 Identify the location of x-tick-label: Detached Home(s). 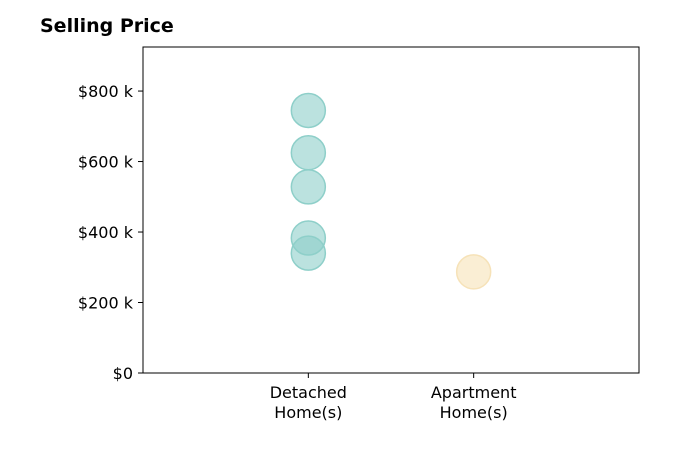
(308, 402).